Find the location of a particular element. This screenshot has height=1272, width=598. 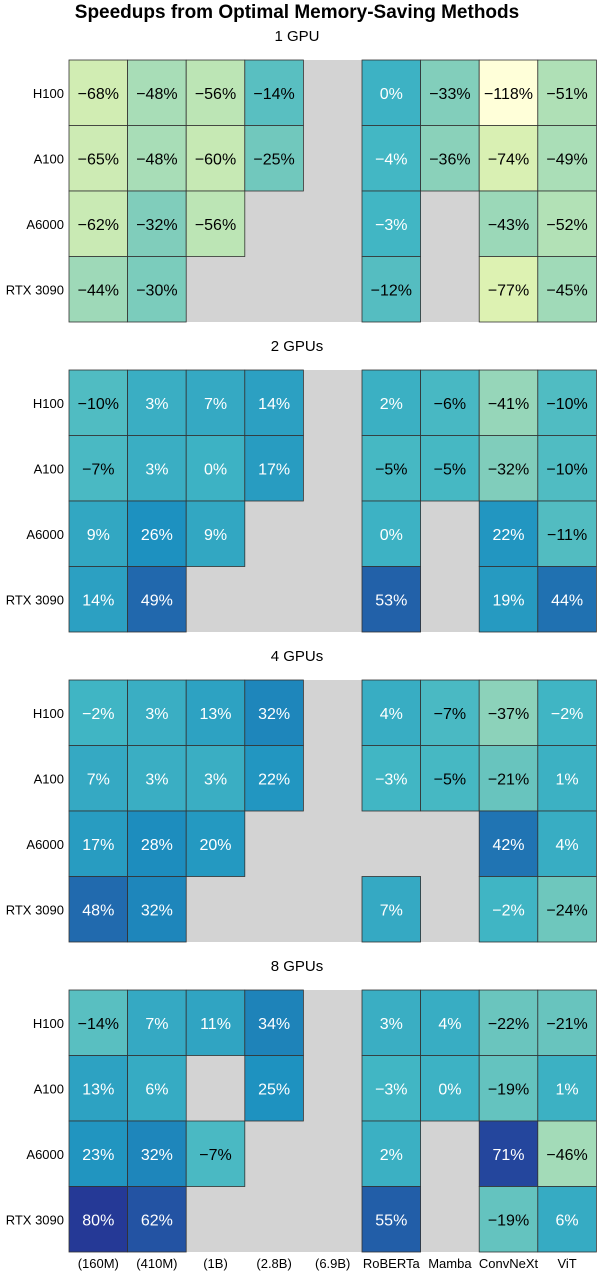

cell-value-label: −10% is located at coordinates (566, 469).